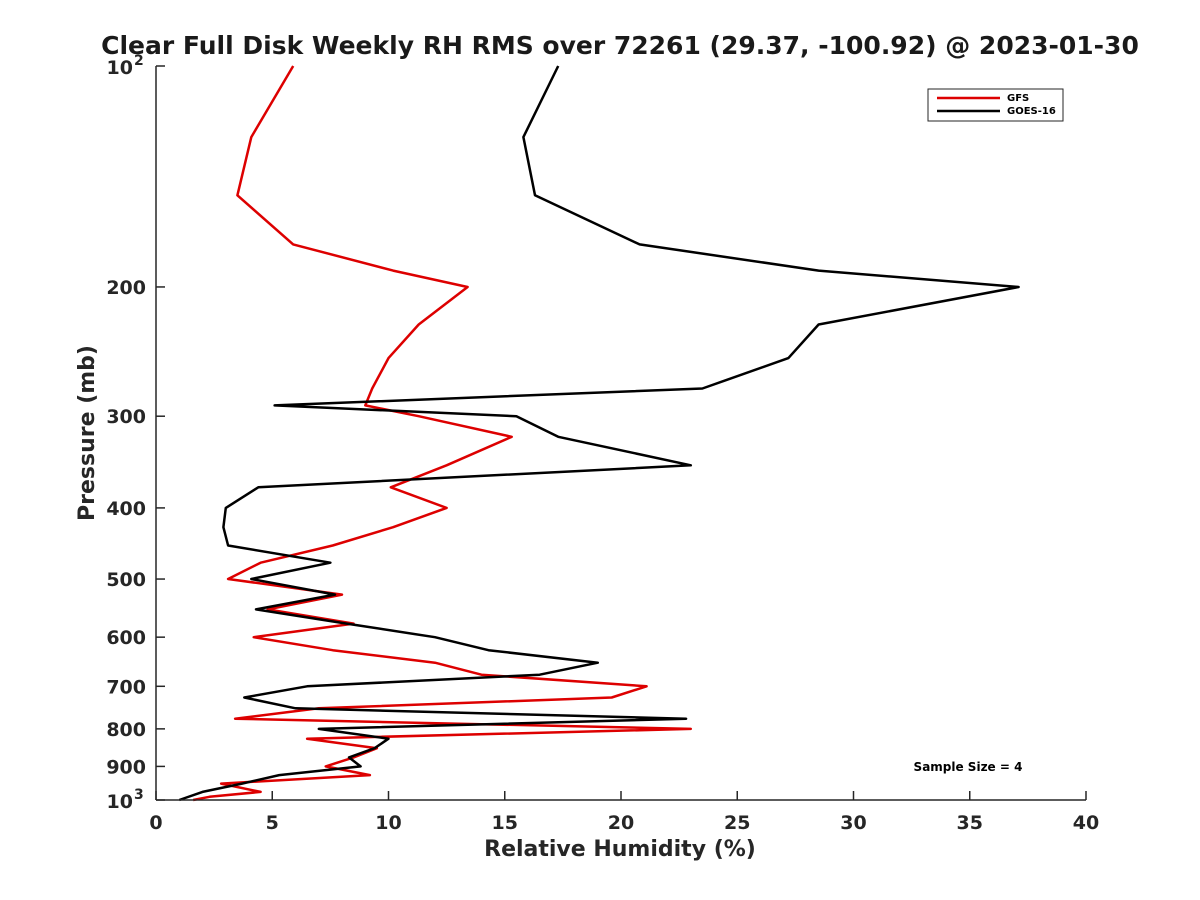 Image resolution: width=1200 pixels, height=900 pixels. Describe the element at coordinates (126, 638) in the screenshot. I see `y-tick-label: 600` at that location.